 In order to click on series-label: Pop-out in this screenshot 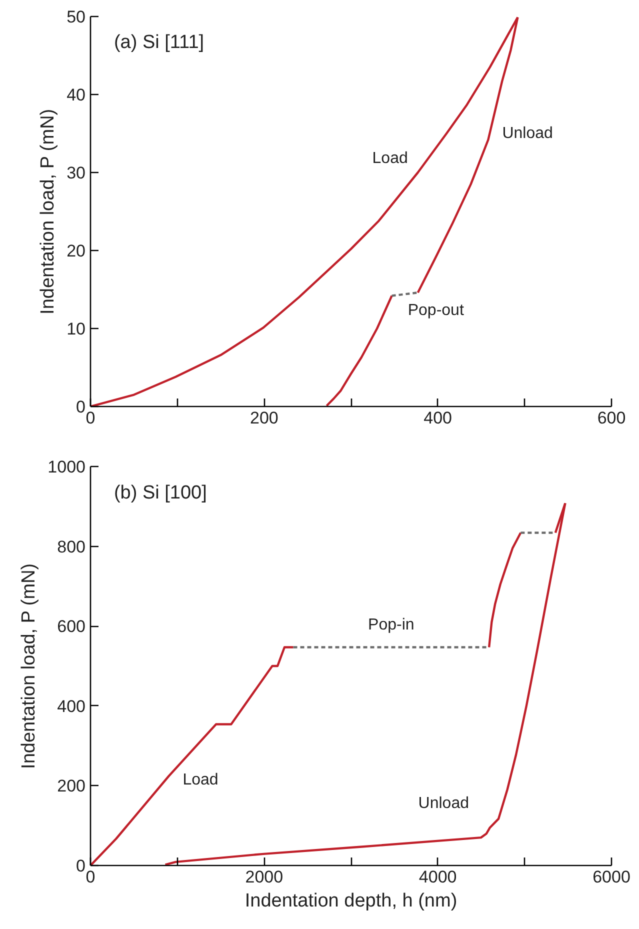, I will do `click(436, 311)`.